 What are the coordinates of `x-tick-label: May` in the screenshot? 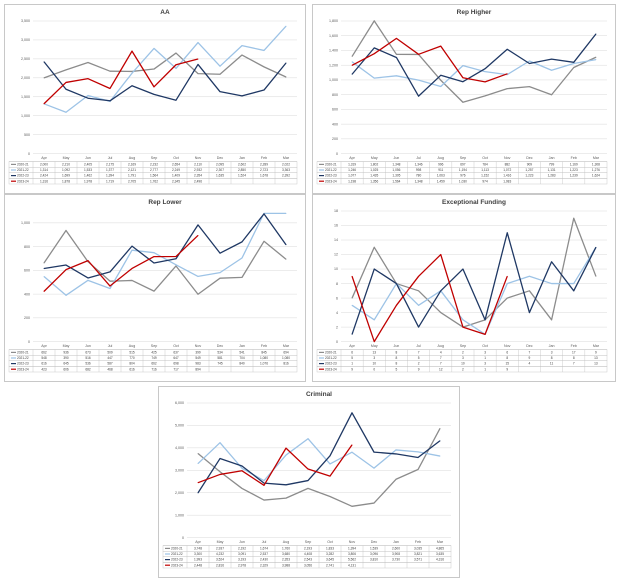 It's located at (66, 158).